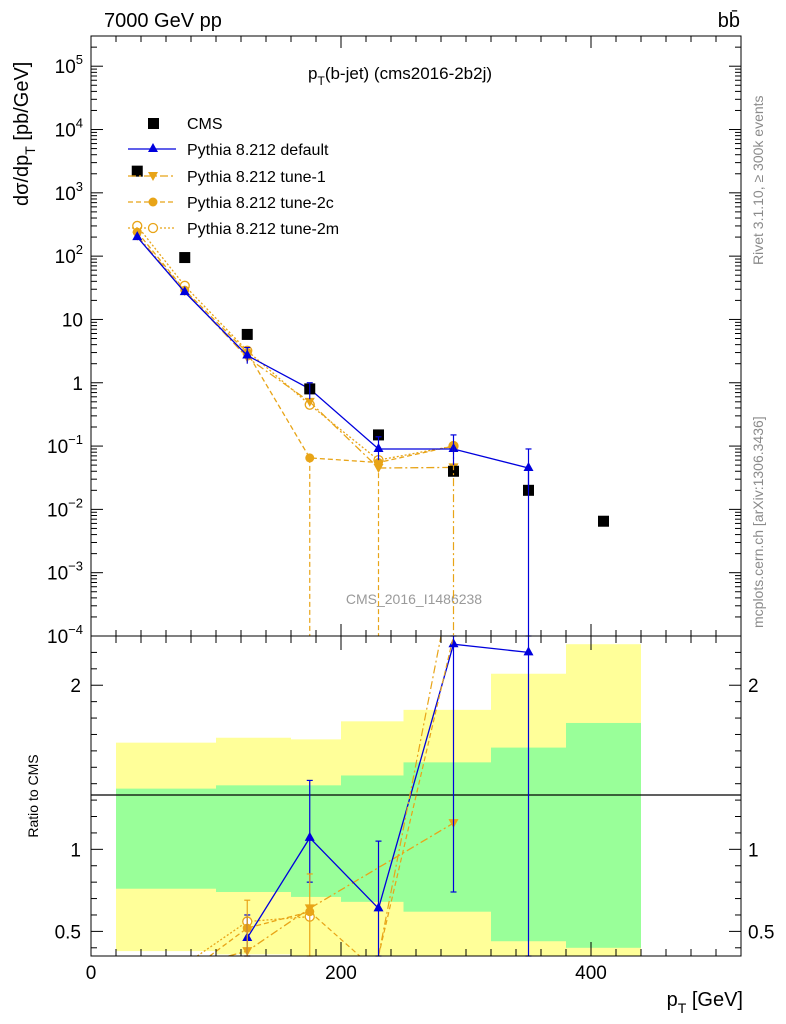  Describe the element at coordinates (75, 566) in the screenshot. I see `tick-exponent: −3` at that location.